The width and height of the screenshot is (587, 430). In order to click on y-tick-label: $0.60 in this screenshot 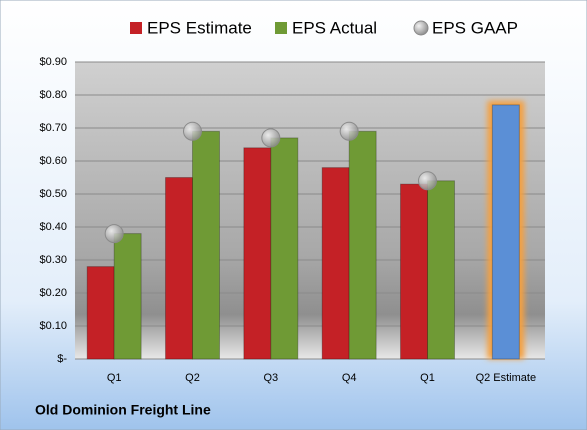, I will do `click(53, 161)`.